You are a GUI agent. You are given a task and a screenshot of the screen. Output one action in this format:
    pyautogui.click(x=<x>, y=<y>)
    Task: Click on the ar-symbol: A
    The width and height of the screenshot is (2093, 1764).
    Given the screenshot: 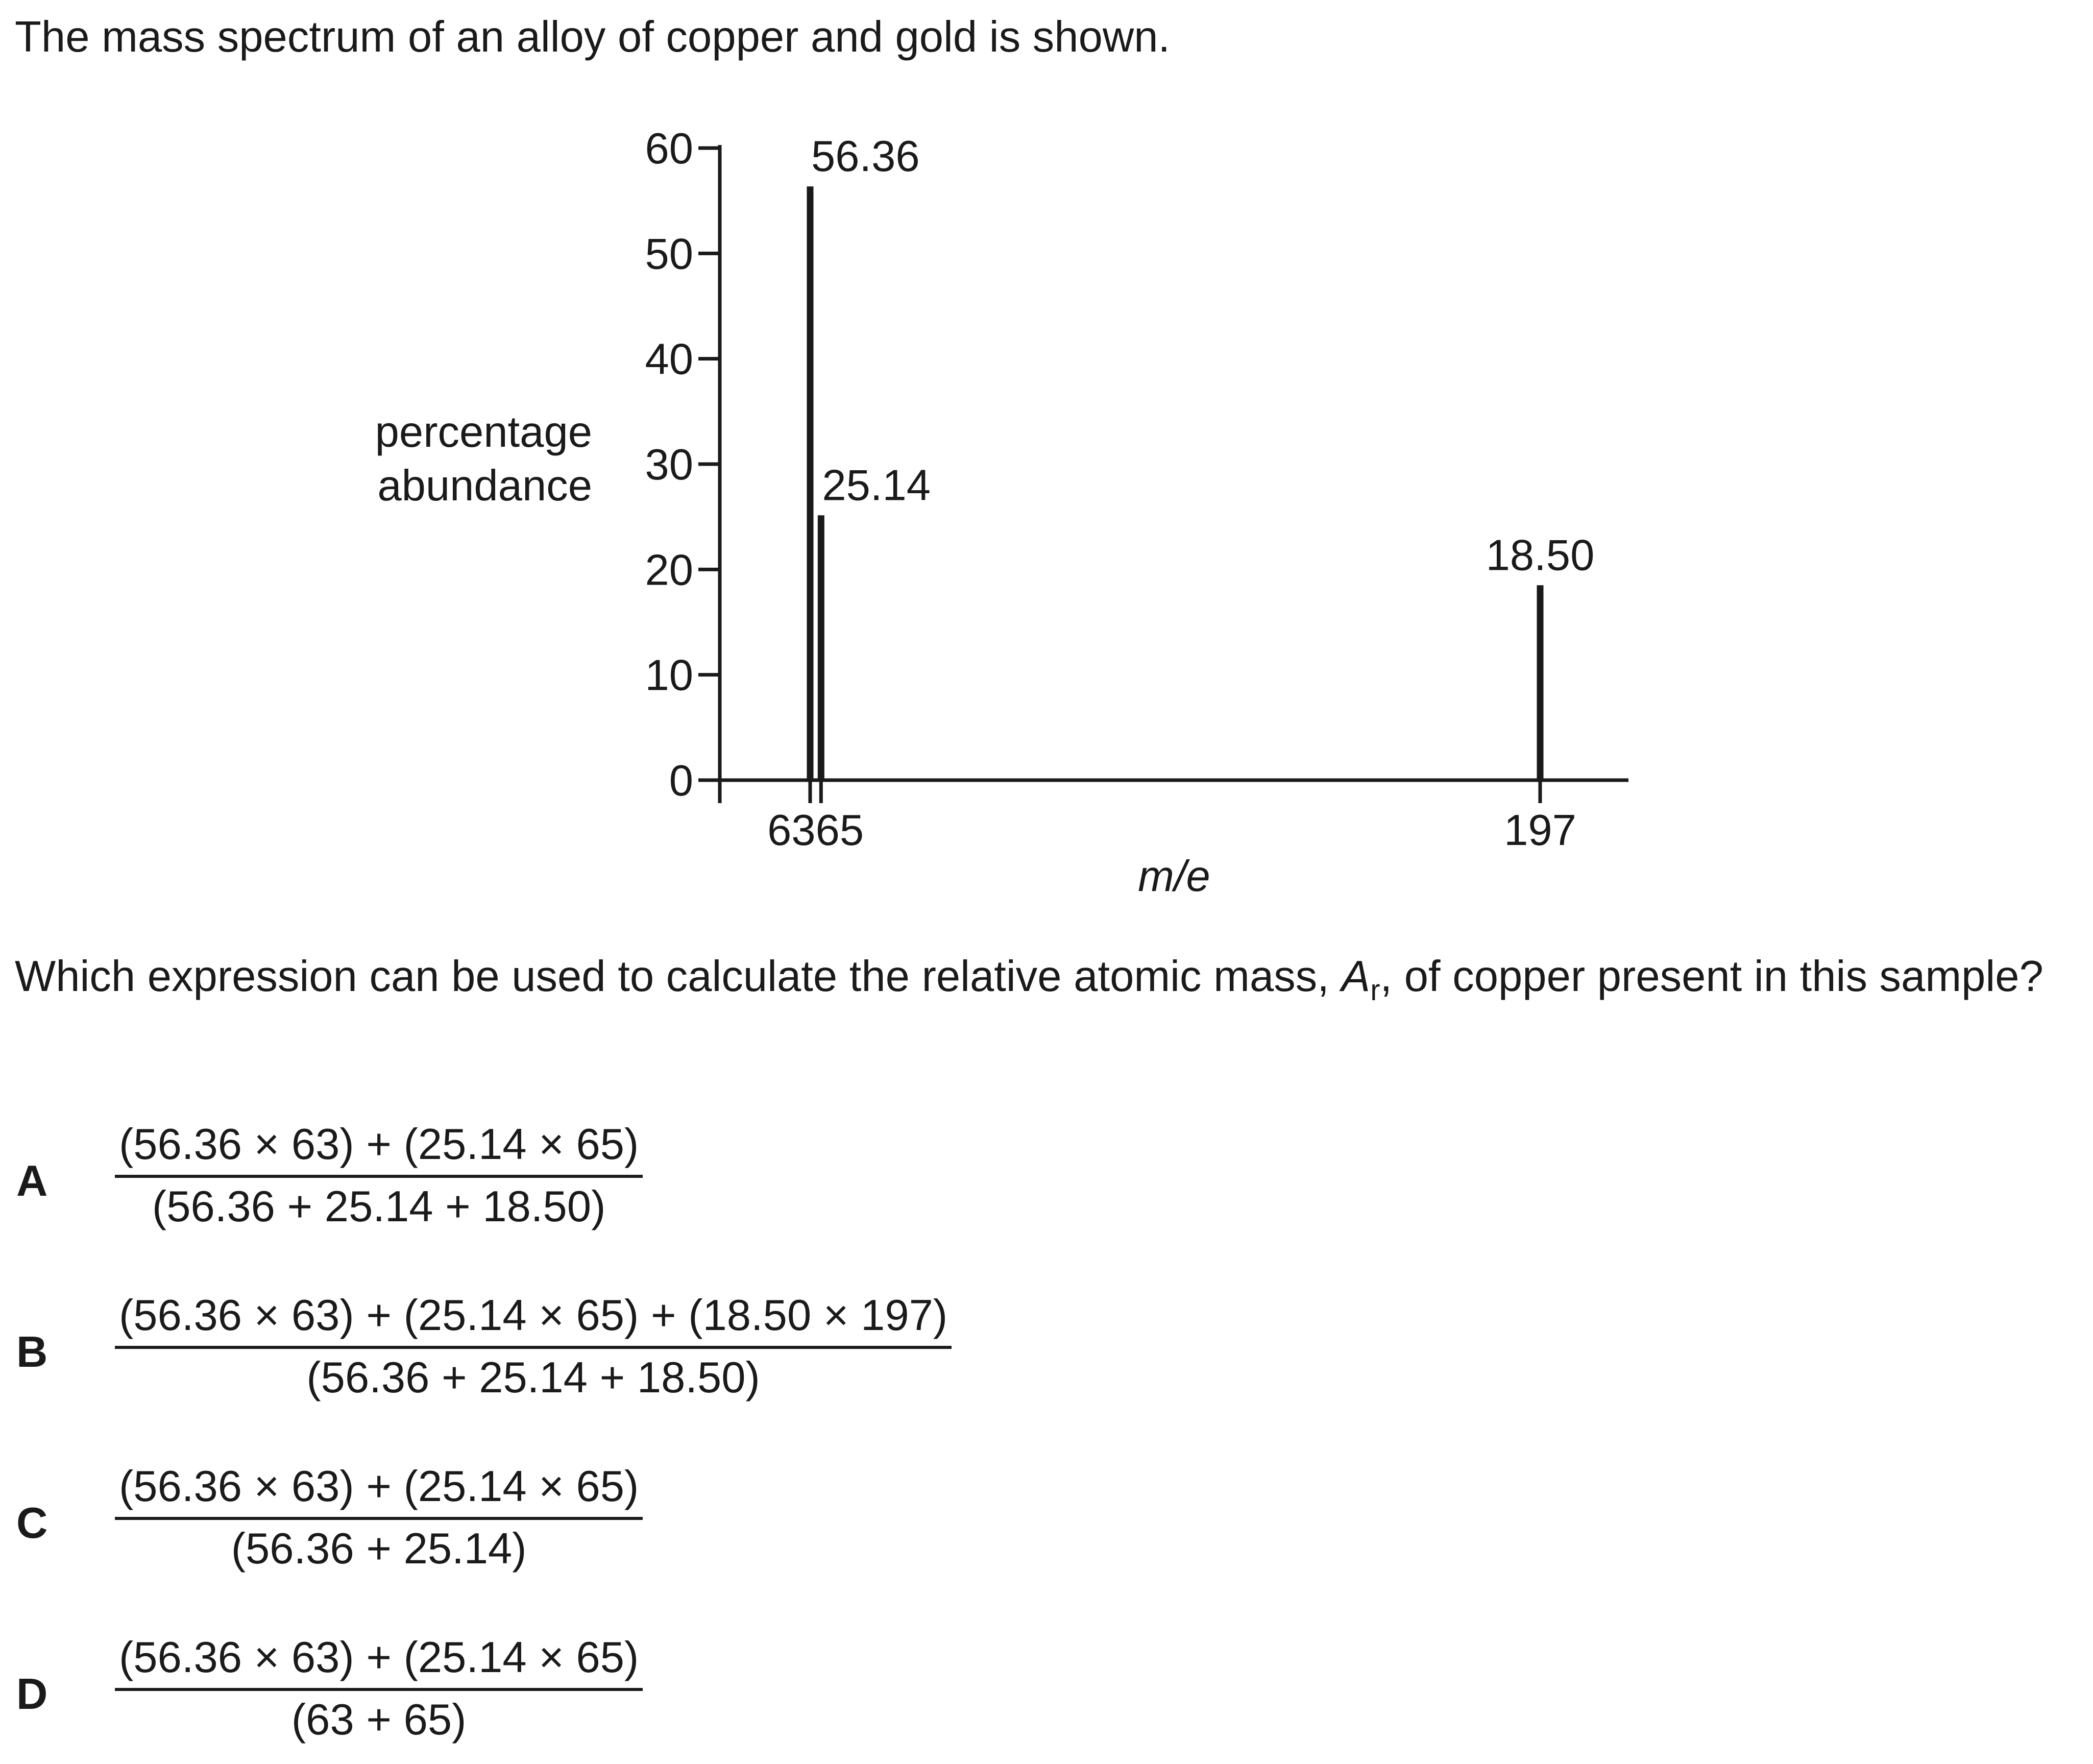 What is the action you would take?
    pyautogui.click(x=1356, y=976)
    